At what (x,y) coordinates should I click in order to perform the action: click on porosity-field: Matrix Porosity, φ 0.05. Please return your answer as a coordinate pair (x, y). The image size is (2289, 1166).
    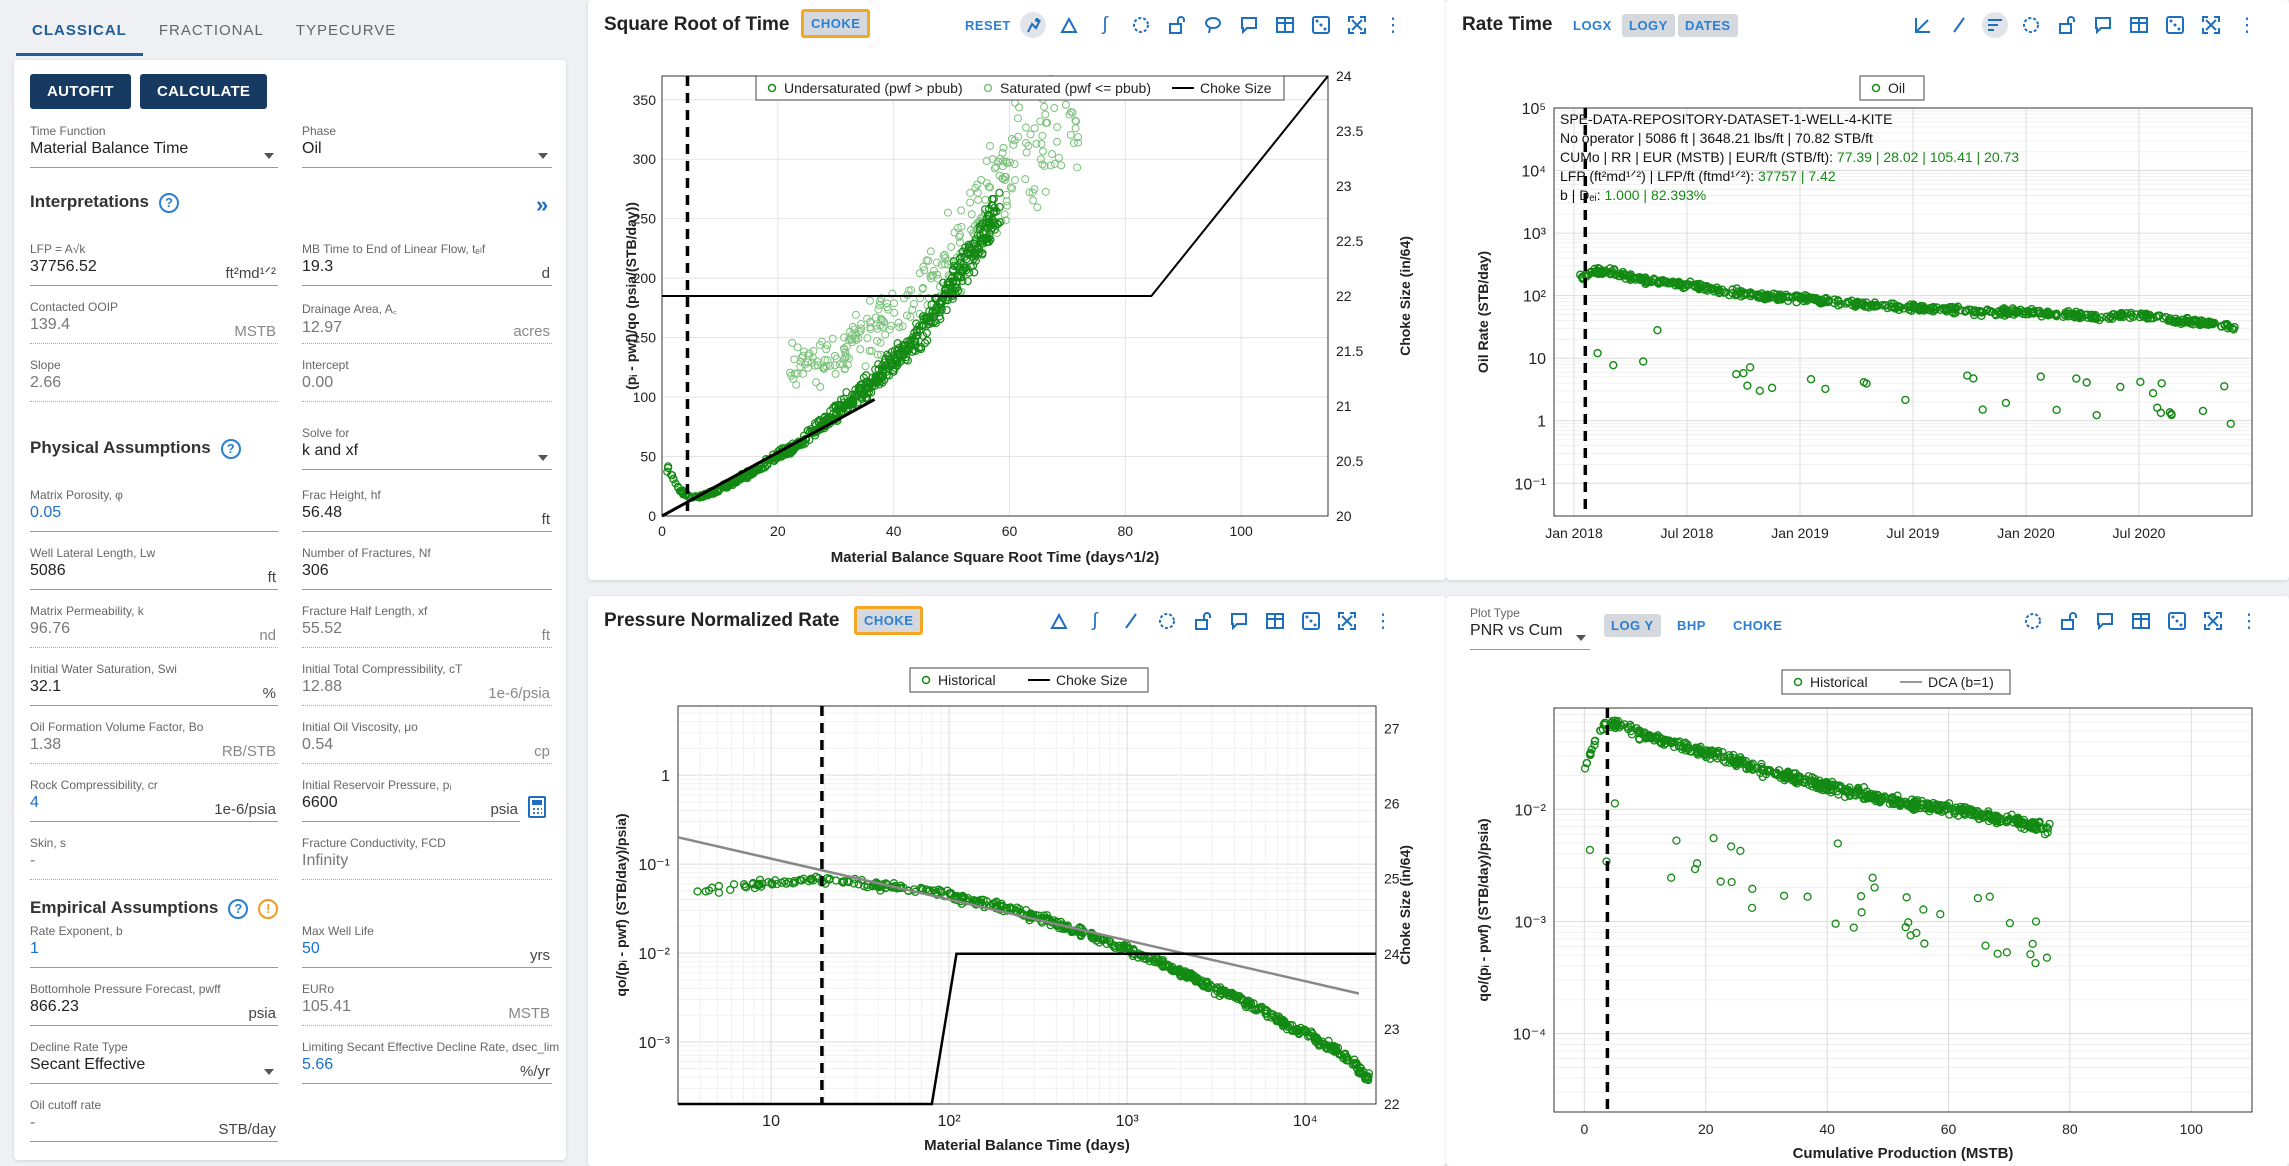
    Looking at the image, I should click on (154, 510).